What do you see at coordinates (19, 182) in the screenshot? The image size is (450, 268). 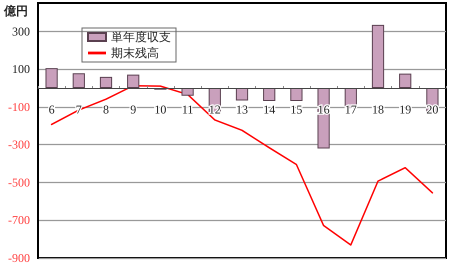 I see `y-tick-label: -500` at bounding box center [19, 182].